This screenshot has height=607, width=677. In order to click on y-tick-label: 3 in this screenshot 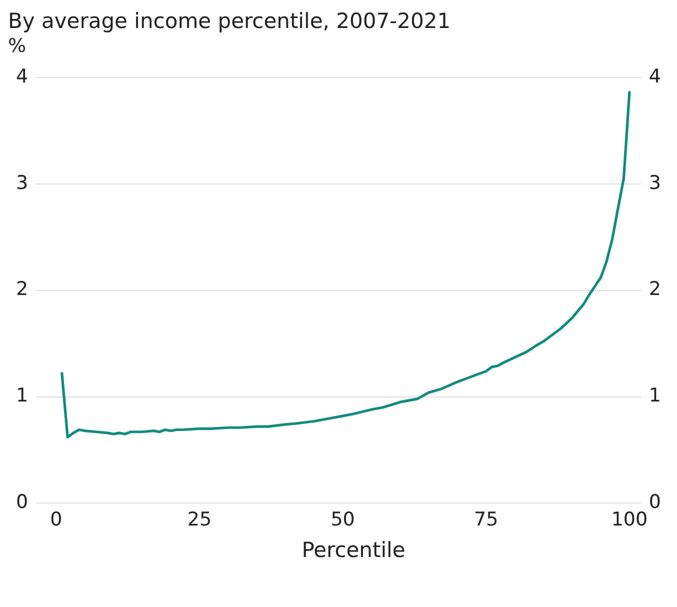, I will do `click(22, 183)`.